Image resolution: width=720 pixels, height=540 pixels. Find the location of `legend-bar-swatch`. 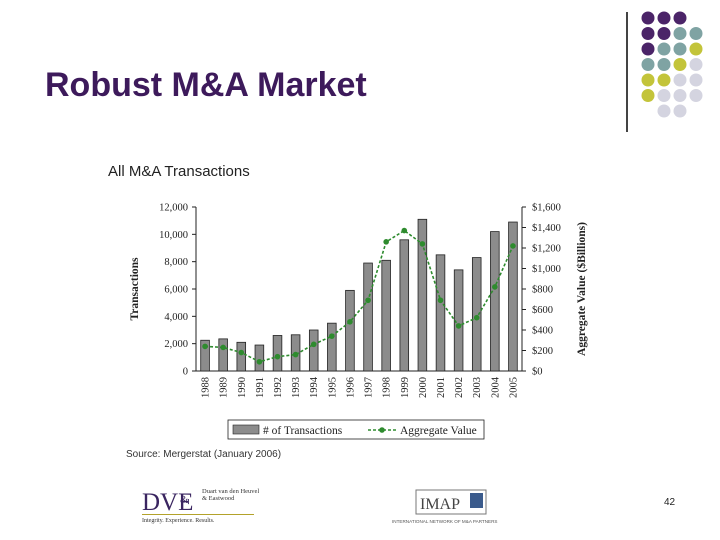

legend-bar-swatch is located at coordinates (246, 429).